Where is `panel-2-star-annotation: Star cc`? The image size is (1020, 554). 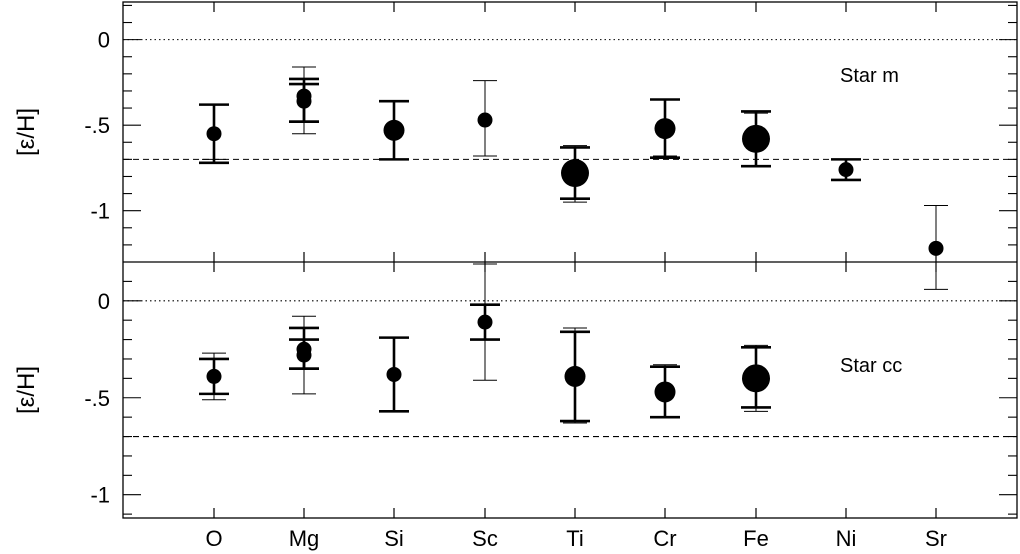 panel-2-star-annotation: Star cc is located at coordinates (871, 366).